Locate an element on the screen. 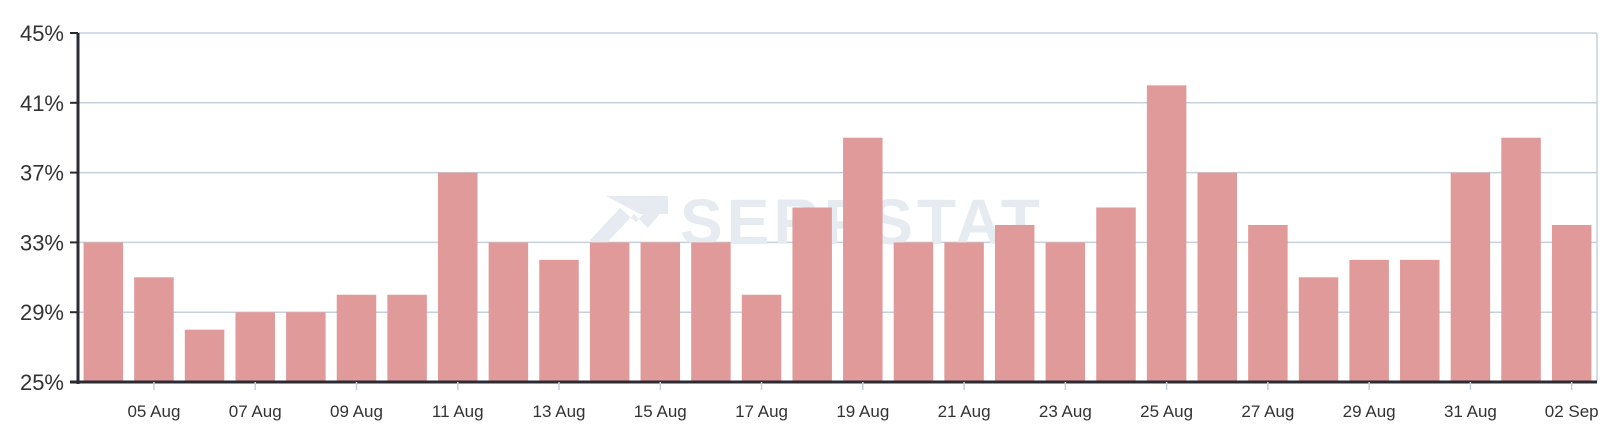 The image size is (1624, 446). x-tick-label: 19 Aug is located at coordinates (862, 411).